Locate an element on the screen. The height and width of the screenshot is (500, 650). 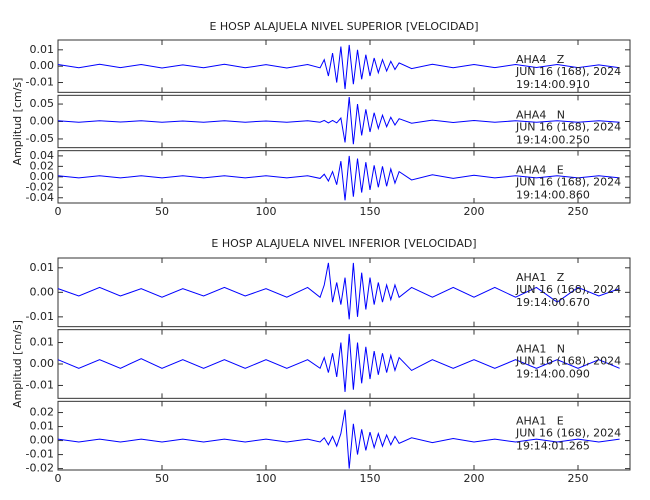
time-label: 19:14:00.860 is located at coordinates (553, 195).